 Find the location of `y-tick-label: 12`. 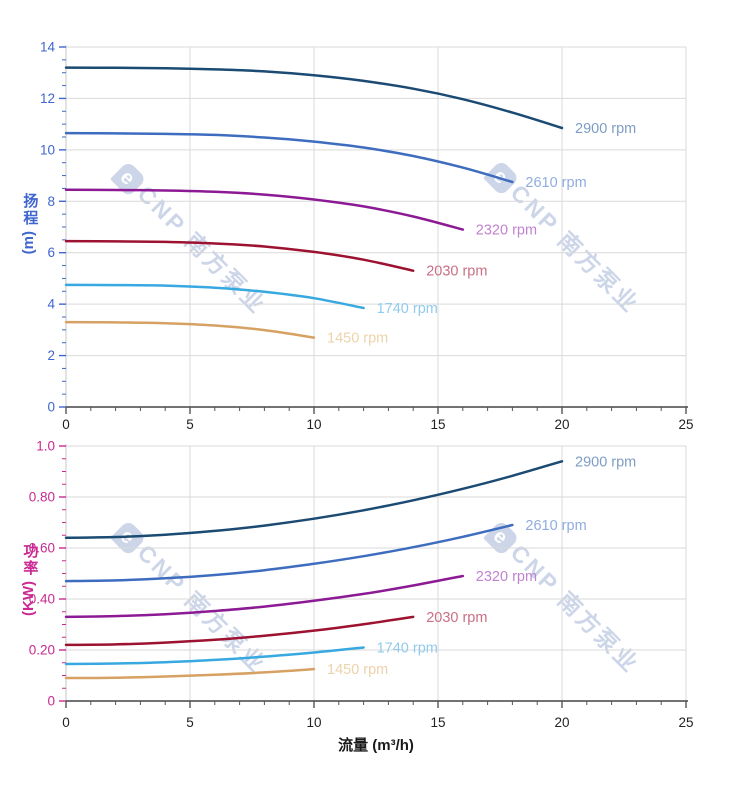

y-tick-label: 12 is located at coordinates (47, 98).